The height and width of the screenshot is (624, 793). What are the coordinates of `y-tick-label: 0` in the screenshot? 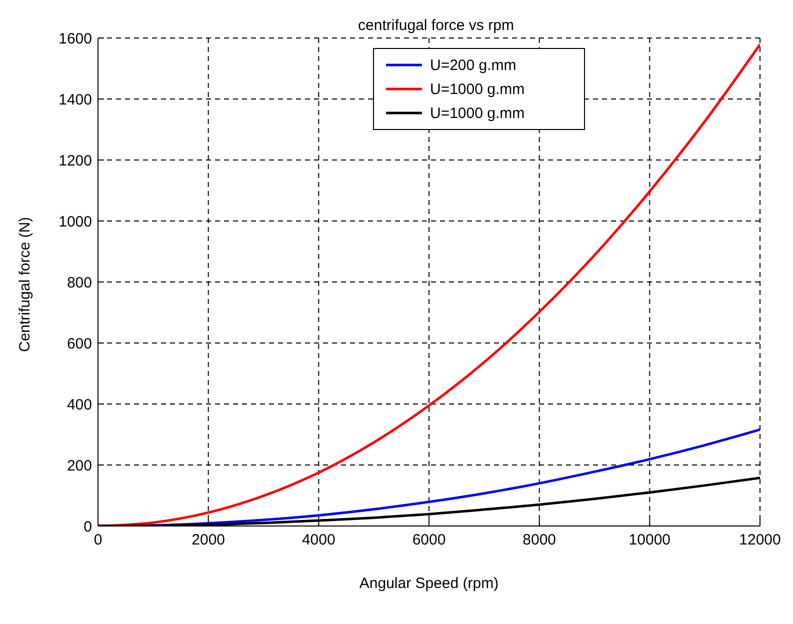 It's located at (88, 527).